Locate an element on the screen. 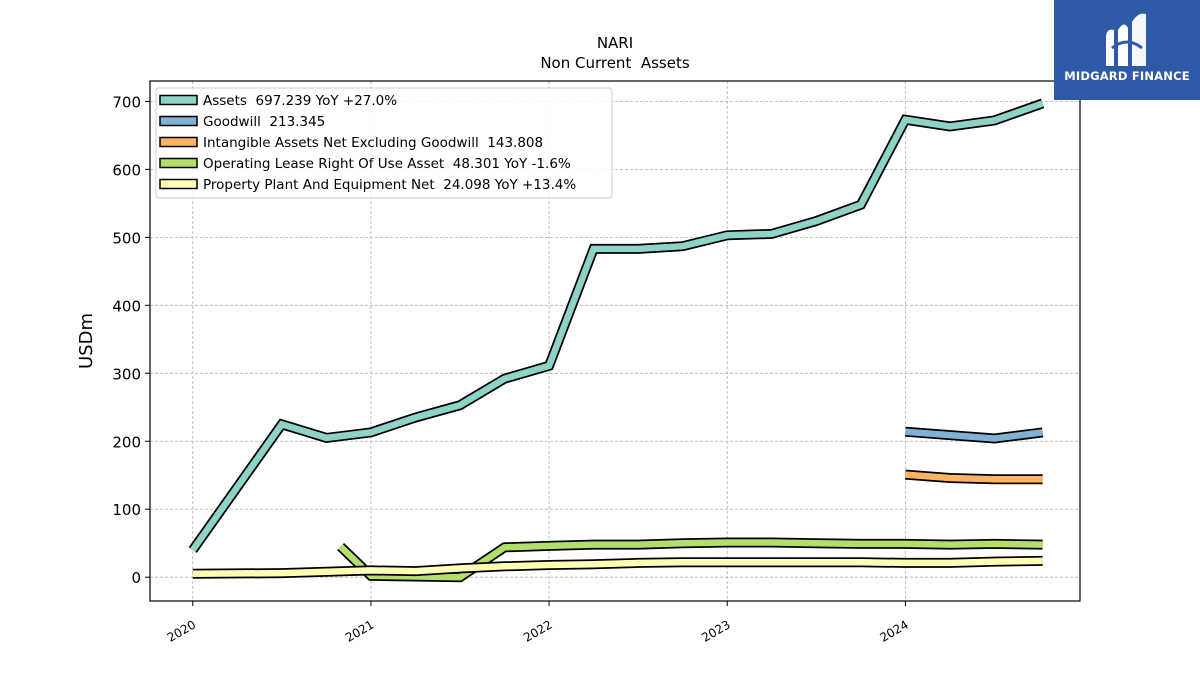 This screenshot has height=675, width=1200. legend-label: Assets 697.239 YoY +27.0% is located at coordinates (300, 101).